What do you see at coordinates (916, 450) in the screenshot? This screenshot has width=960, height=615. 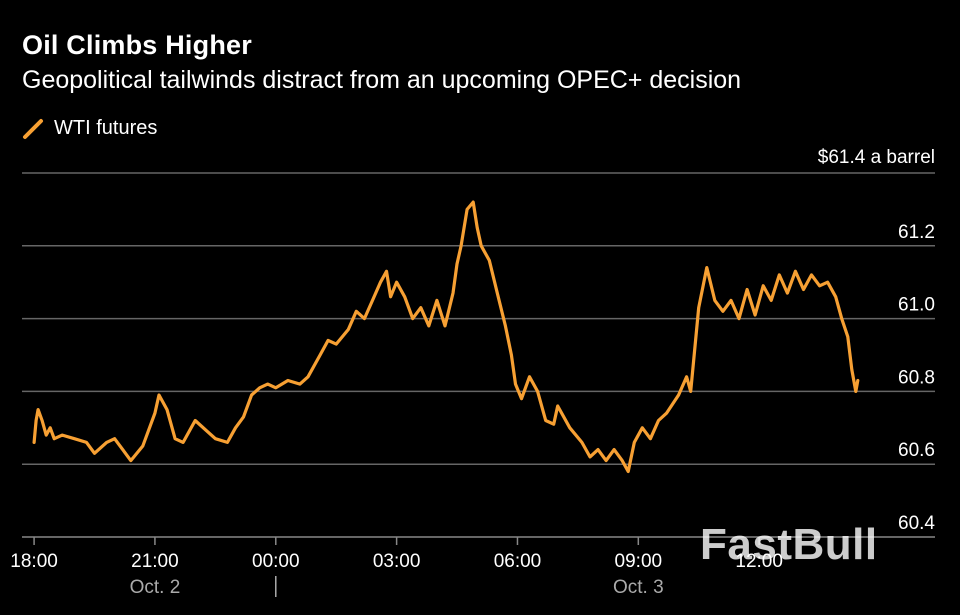 I see `y-tick-label: 60.6` at bounding box center [916, 450].